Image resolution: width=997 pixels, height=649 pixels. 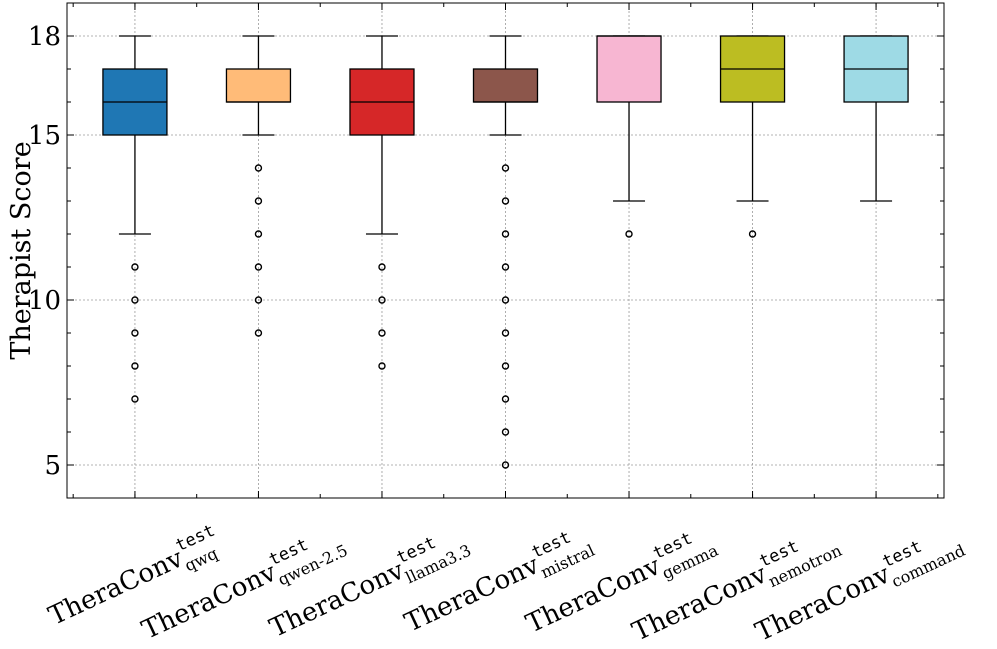 I want to click on y-tick-label: 15, so click(x=44, y=136).